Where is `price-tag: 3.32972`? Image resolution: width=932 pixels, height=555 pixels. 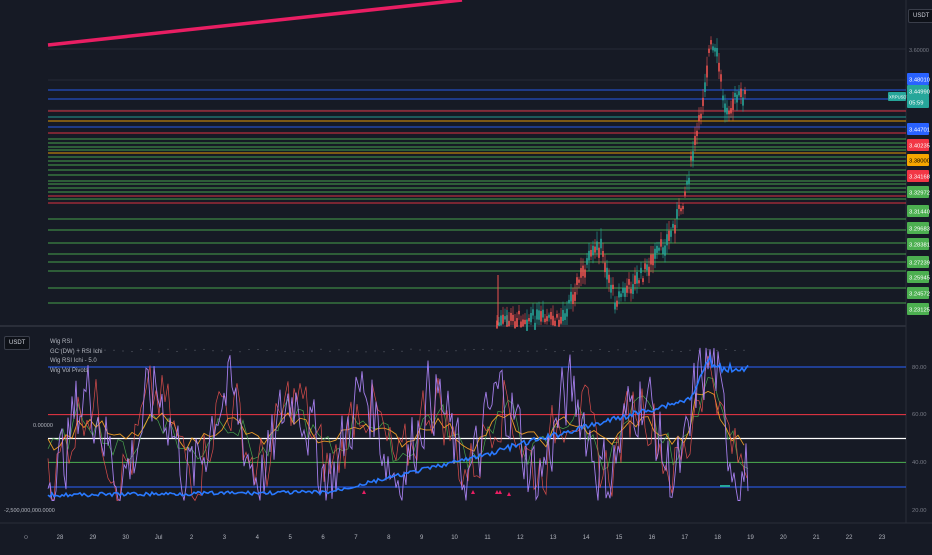 price-tag: 3.32972 is located at coordinates (919, 194).